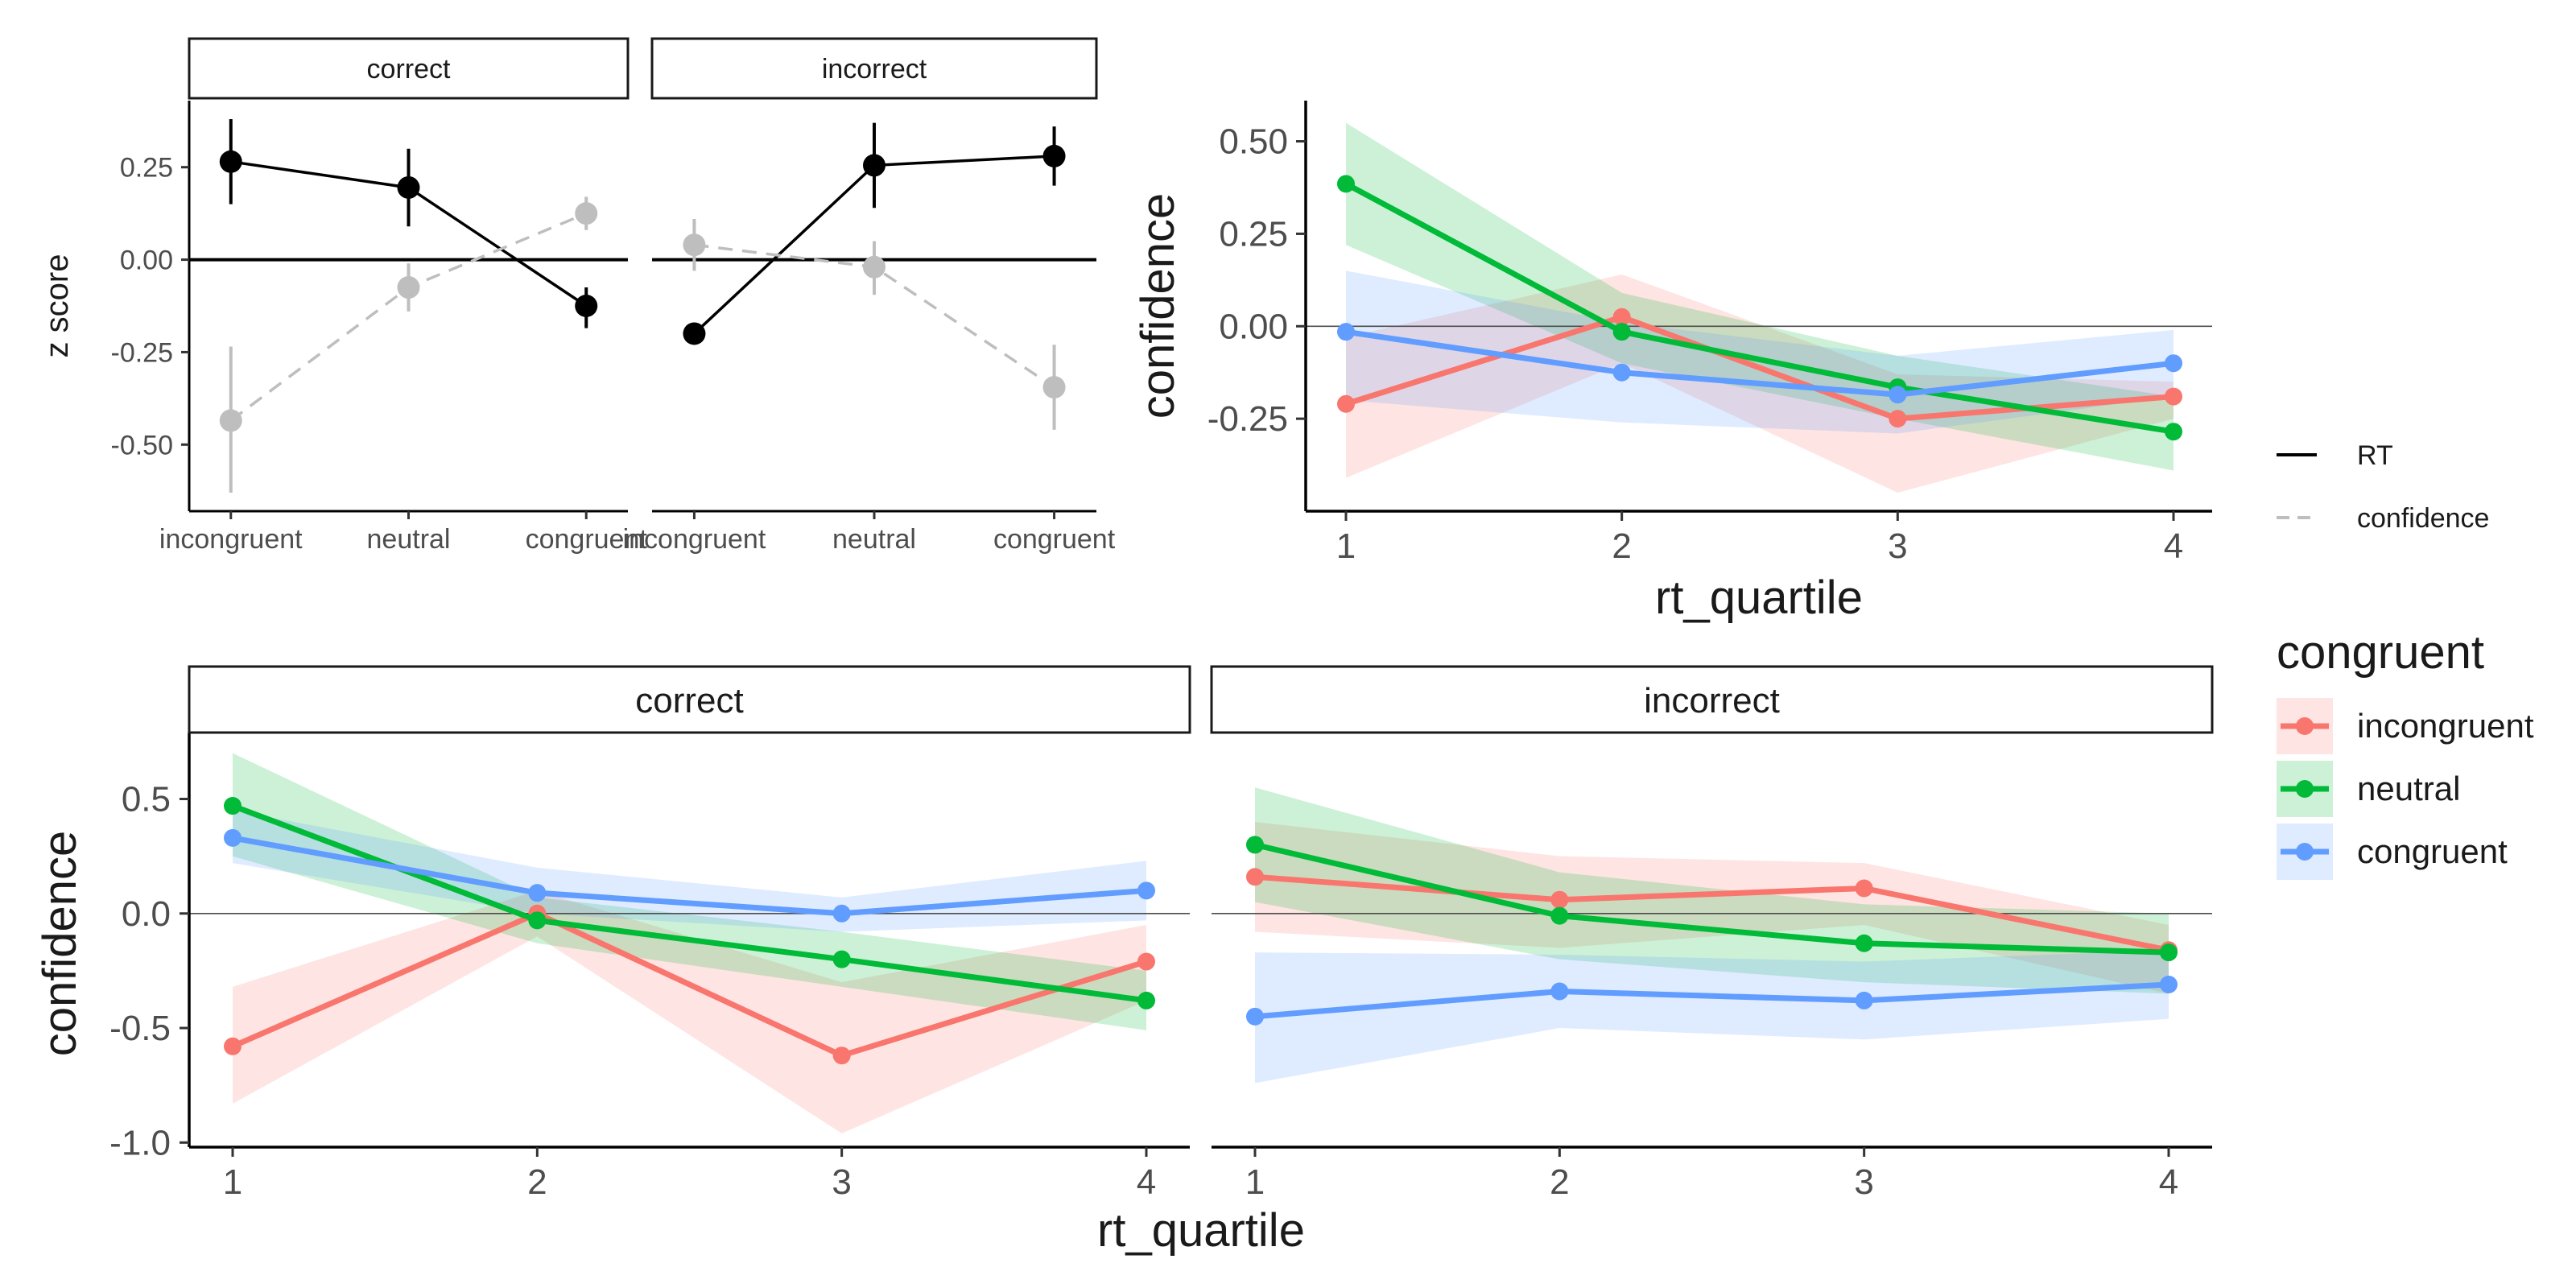  Describe the element at coordinates (1255, 1182) in the screenshot. I see `faceted-x-tick-label: 1` at that location.